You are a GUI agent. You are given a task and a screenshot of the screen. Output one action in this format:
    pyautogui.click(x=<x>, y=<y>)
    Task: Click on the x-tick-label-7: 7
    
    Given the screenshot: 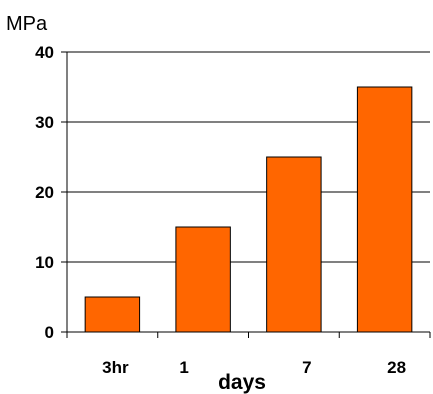 What is the action you would take?
    pyautogui.click(x=306, y=367)
    